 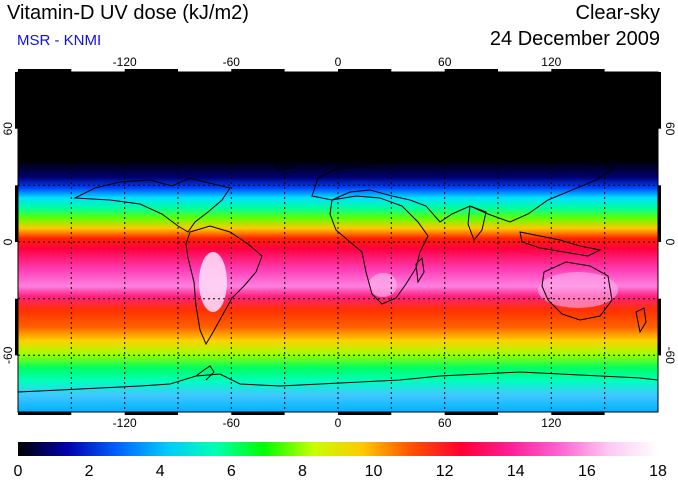 I want to click on europe-asia-outline, so click(x=462, y=184).